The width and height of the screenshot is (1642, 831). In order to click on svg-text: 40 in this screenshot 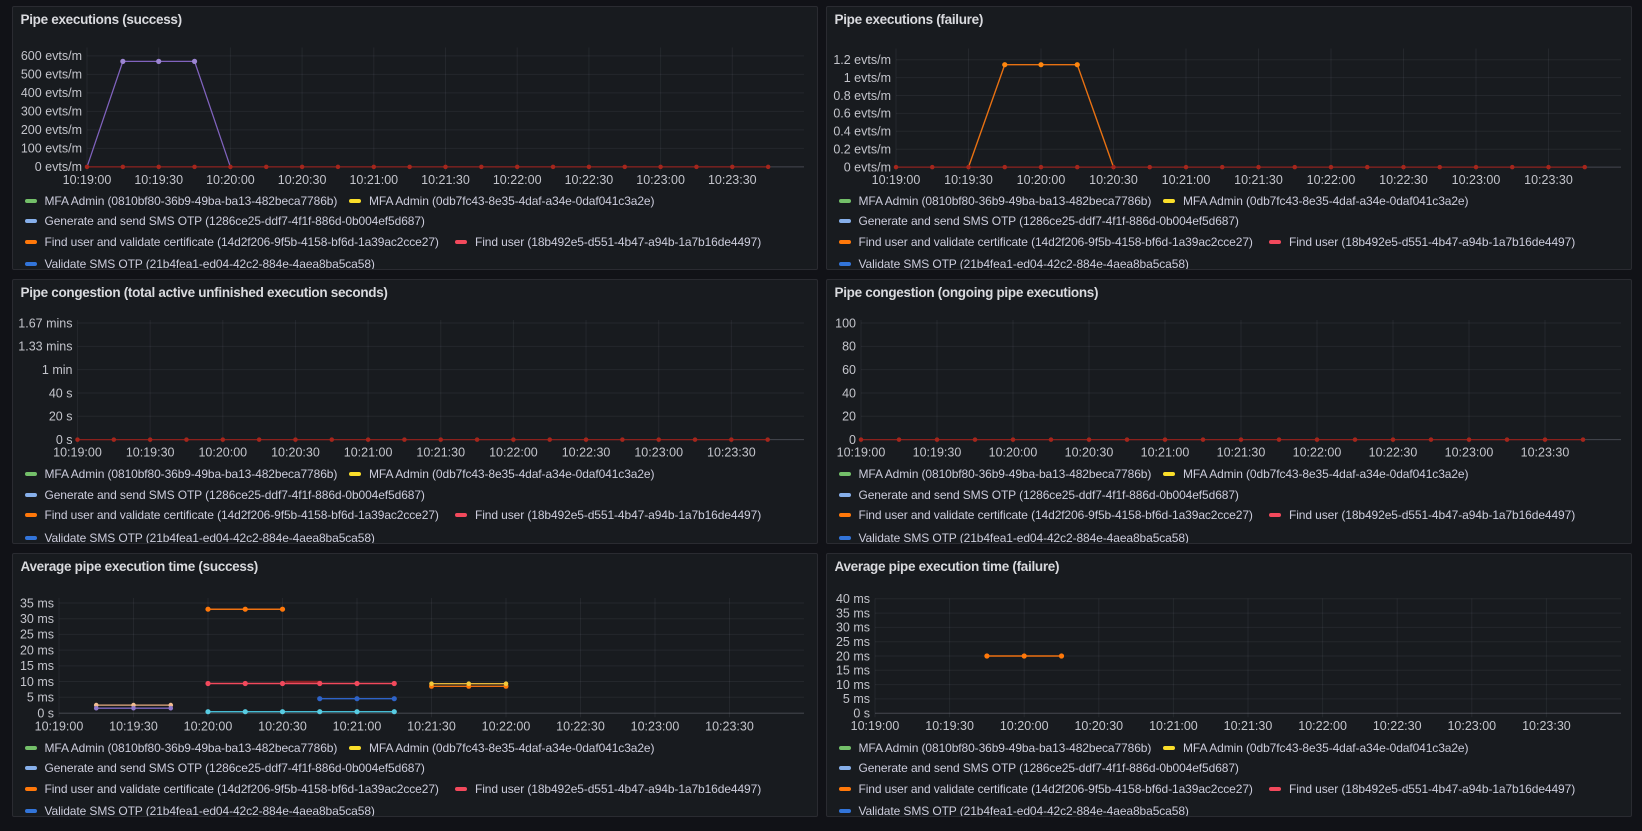, I will do `click(849, 393)`.